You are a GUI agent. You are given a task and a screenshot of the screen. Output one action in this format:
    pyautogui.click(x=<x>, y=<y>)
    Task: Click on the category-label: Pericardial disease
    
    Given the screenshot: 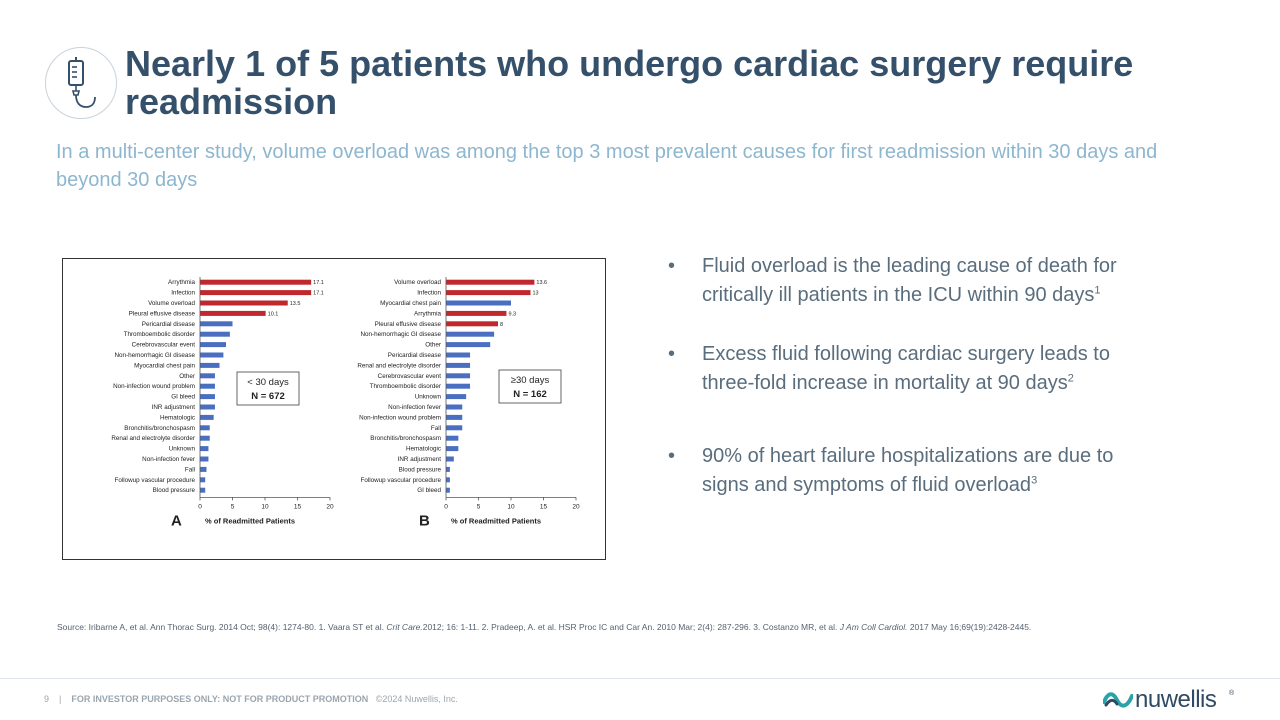 What is the action you would take?
    pyautogui.click(x=415, y=355)
    